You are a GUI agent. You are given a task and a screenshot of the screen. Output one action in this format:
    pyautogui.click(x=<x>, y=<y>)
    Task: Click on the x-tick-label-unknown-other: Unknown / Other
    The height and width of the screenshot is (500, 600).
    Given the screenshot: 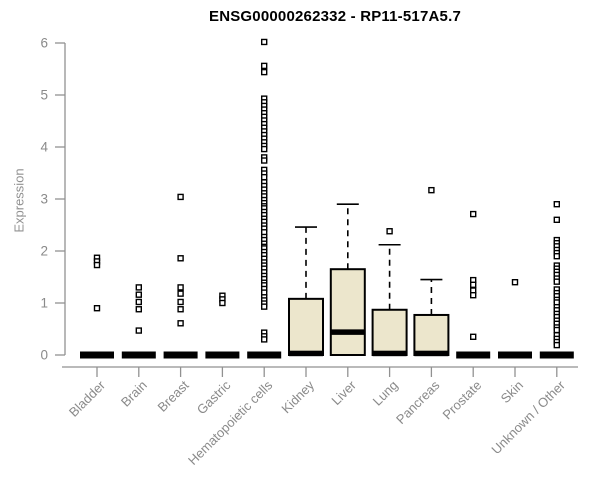 What is the action you would take?
    pyautogui.click(x=528, y=417)
    